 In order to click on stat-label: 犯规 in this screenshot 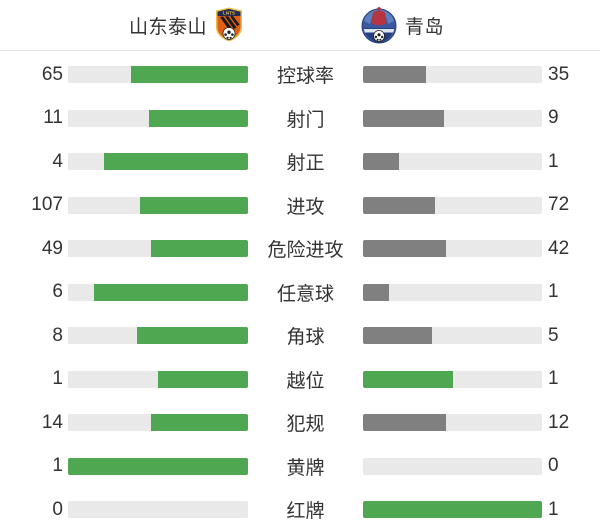, I will do `click(305, 425)`.